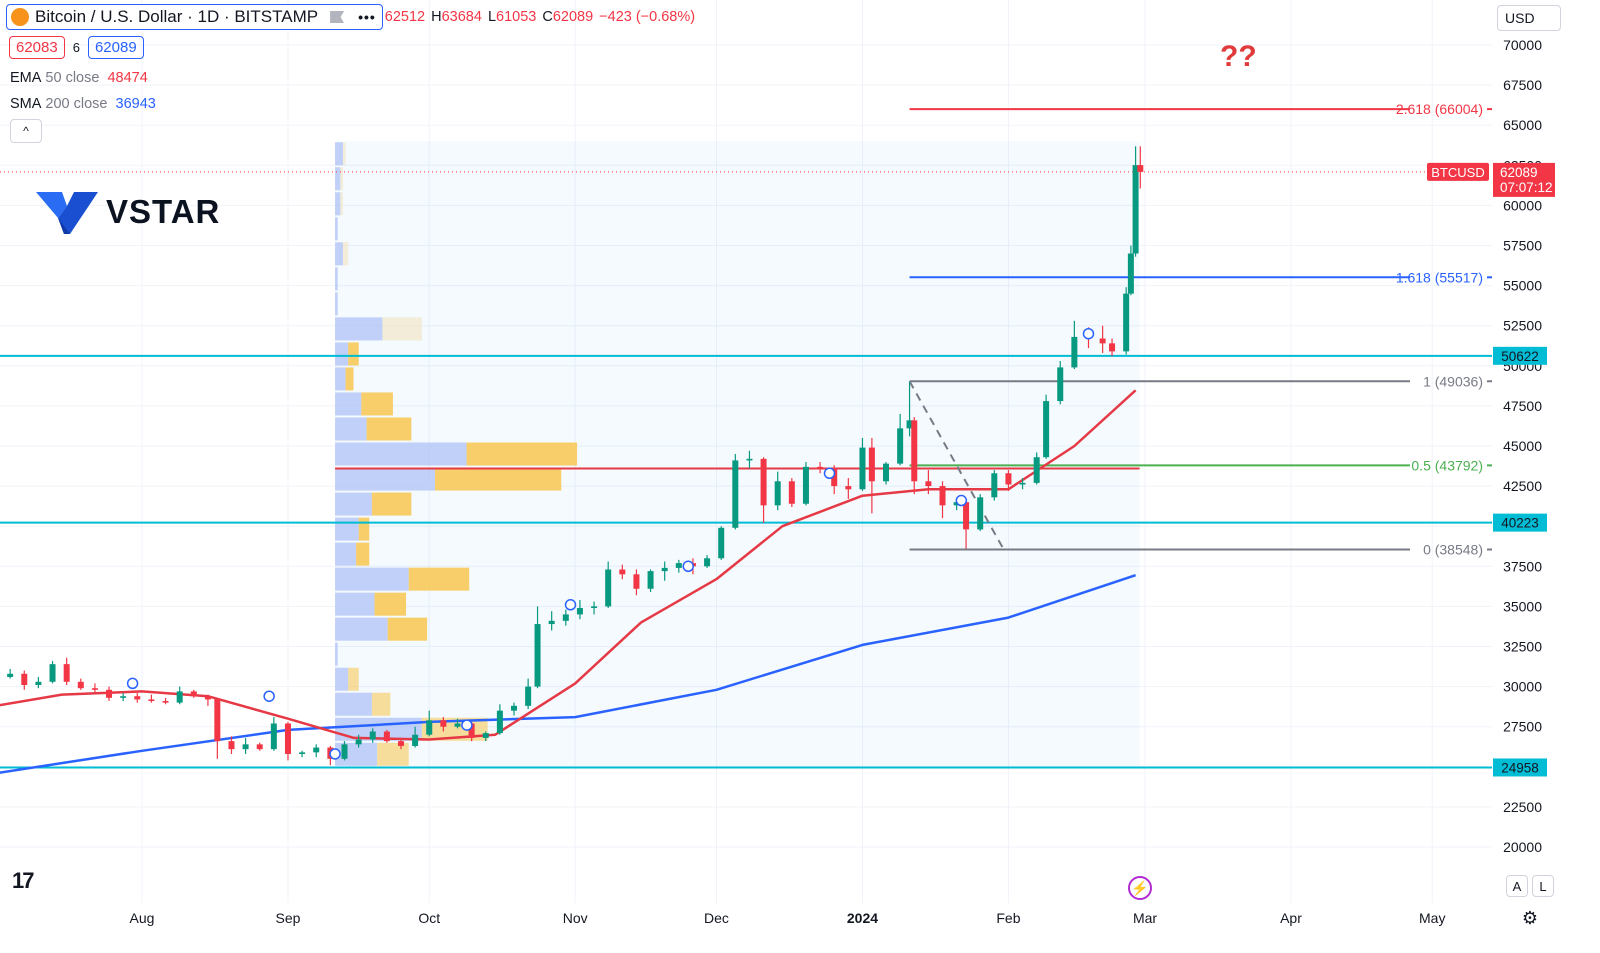 Image resolution: width=1600 pixels, height=953 pixels. Describe the element at coordinates (367, 17) in the screenshot. I see `more-options-icon: •••` at that location.